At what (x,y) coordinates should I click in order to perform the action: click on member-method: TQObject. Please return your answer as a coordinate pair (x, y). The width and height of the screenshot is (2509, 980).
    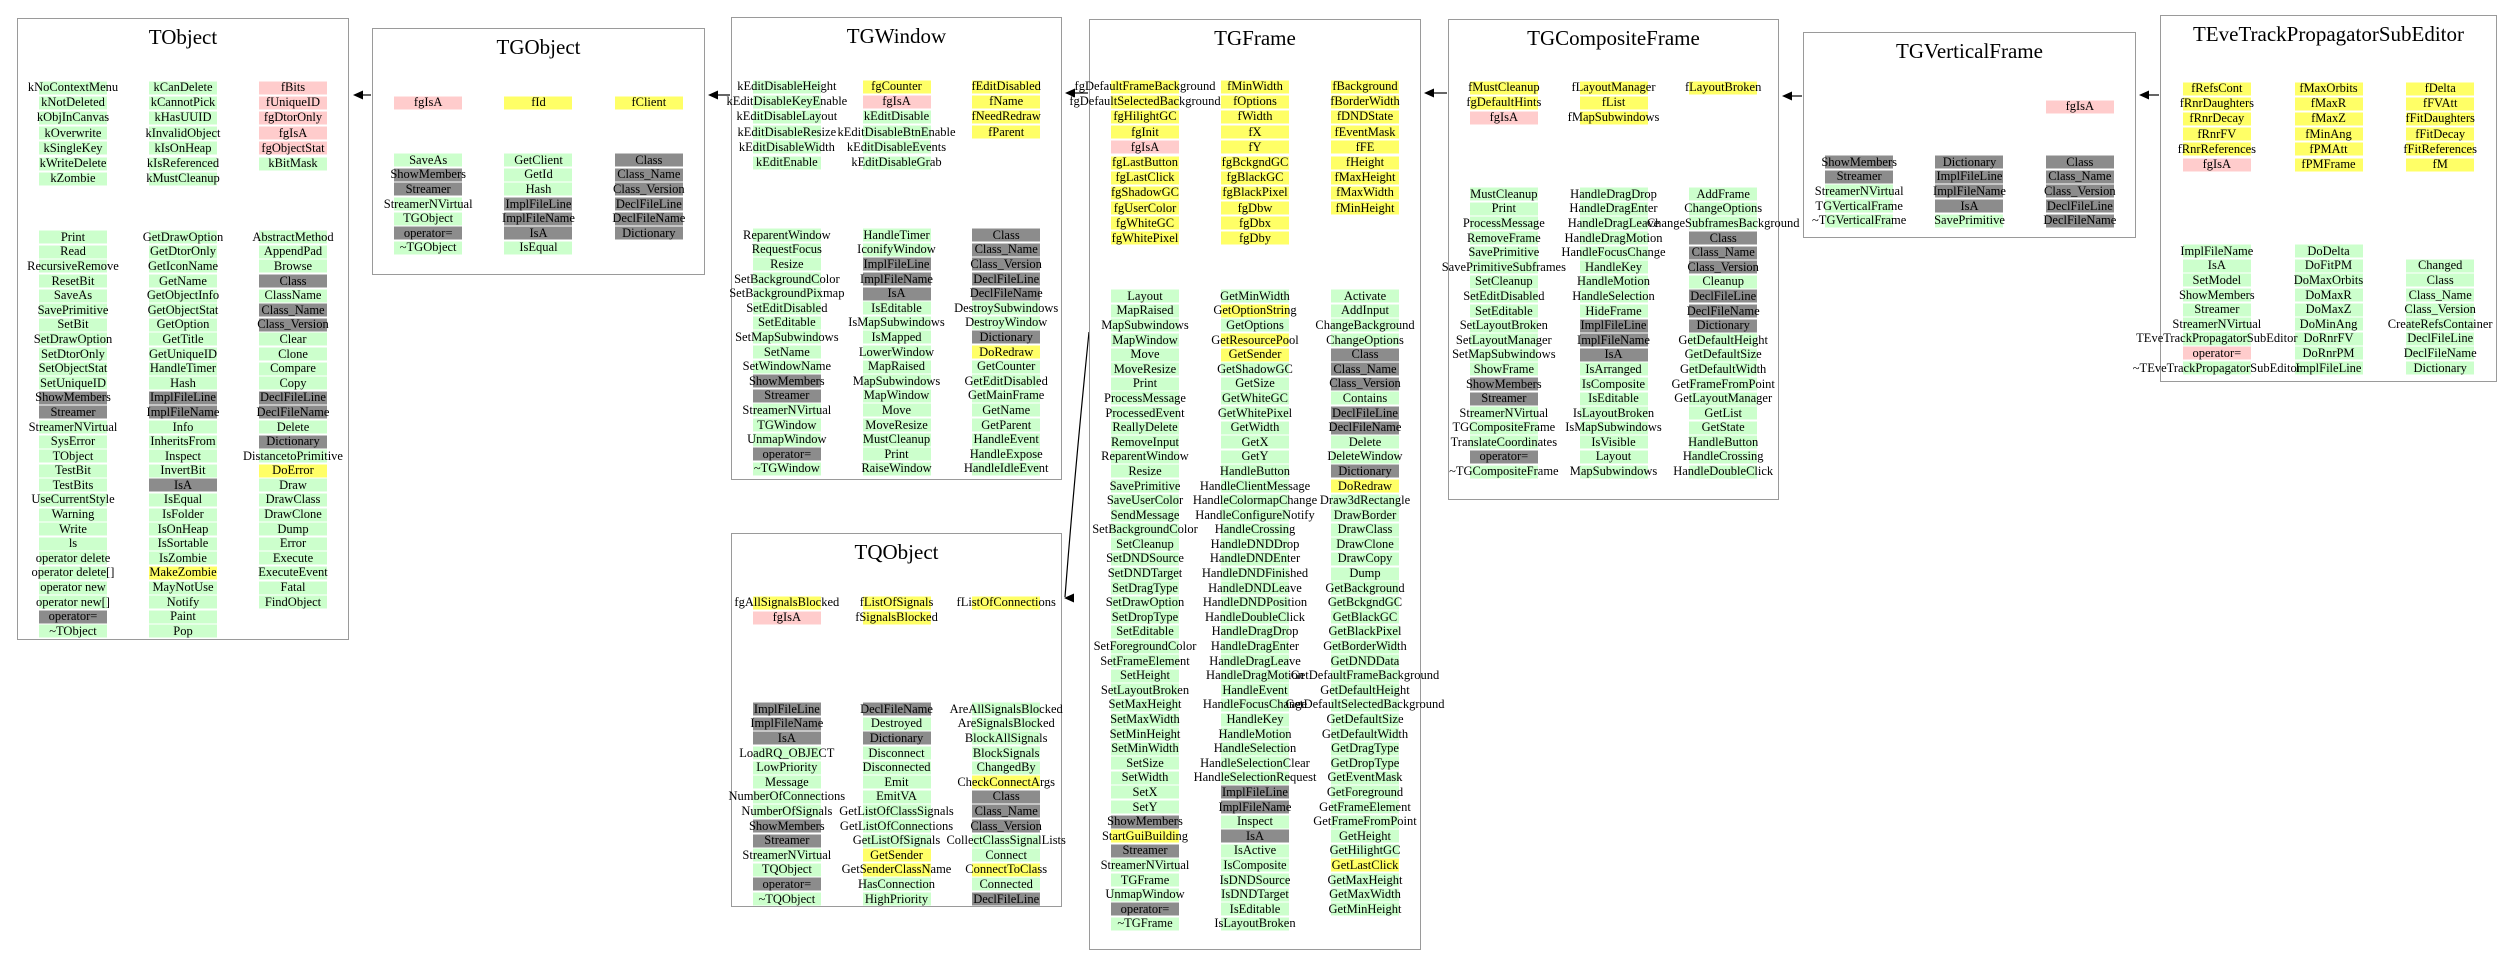
    Looking at the image, I should click on (787, 870).